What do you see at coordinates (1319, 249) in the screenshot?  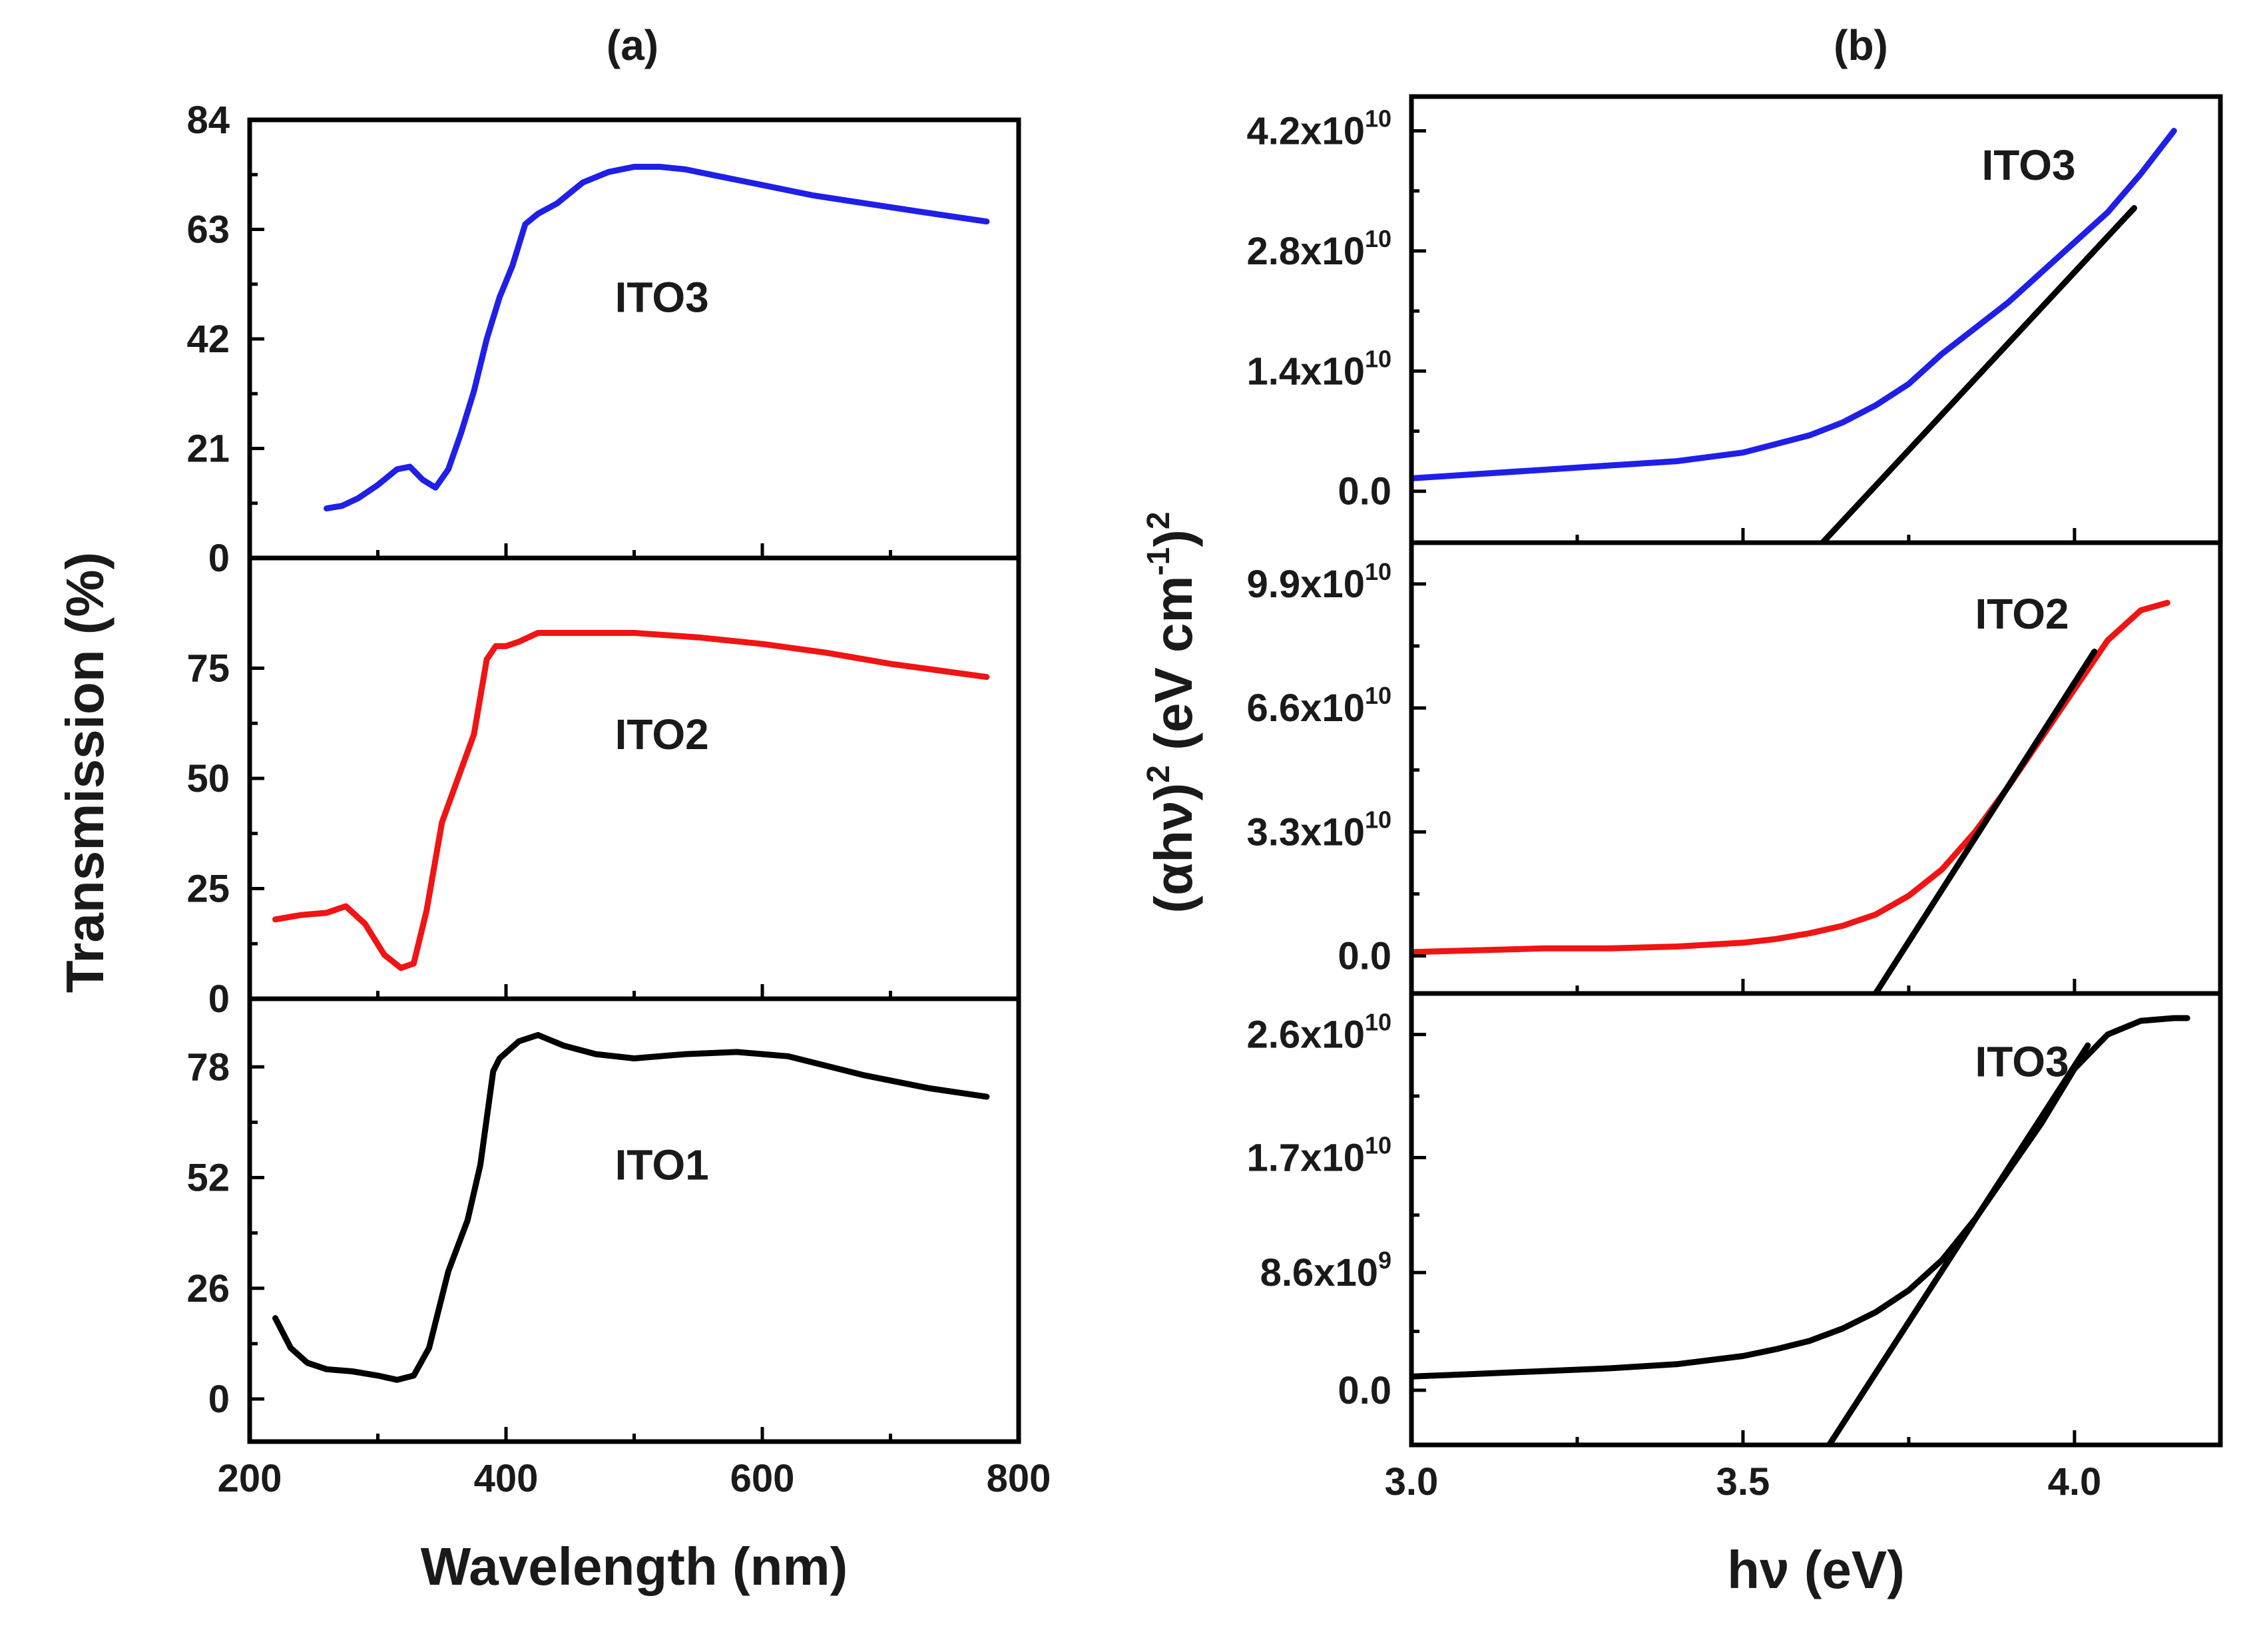 I see `y-tick-label: 2.8x10¹⁰` at bounding box center [1319, 249].